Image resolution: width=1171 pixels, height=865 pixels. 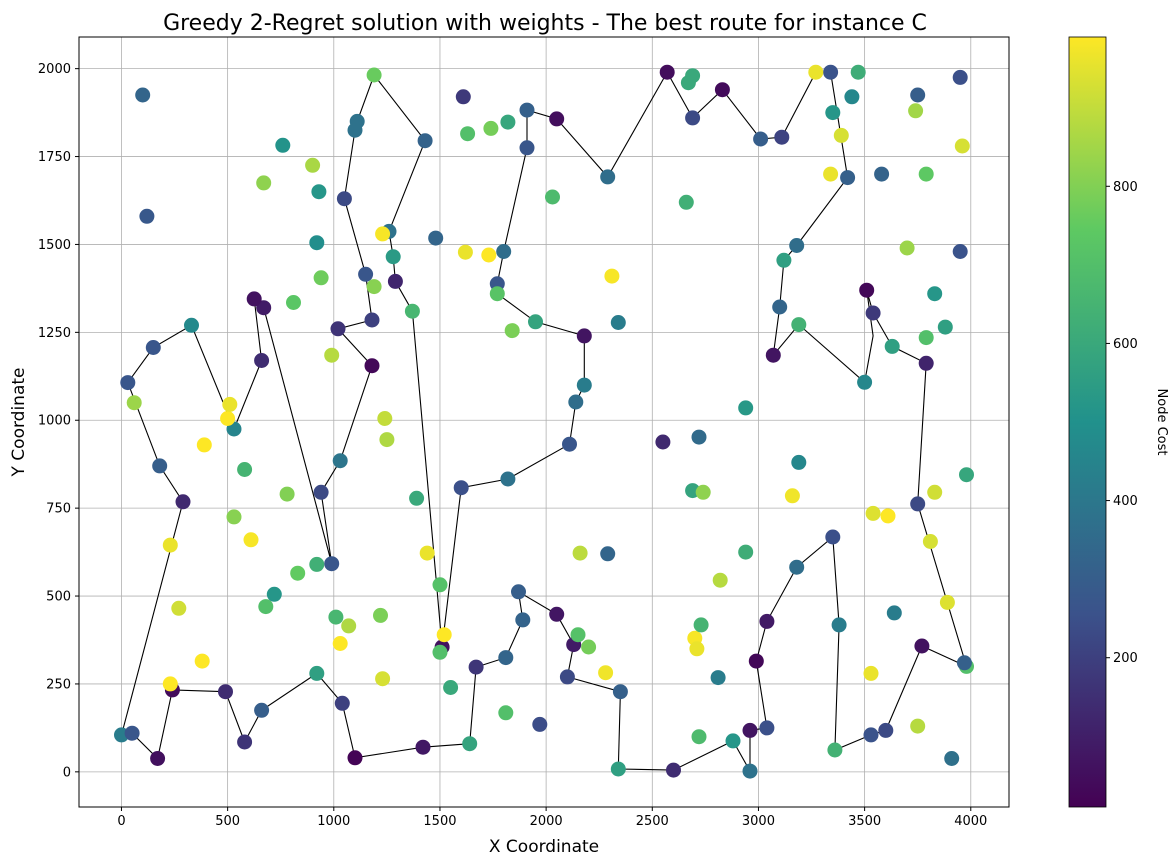 What do you see at coordinates (19, 423) in the screenshot?
I see `y-axis-label: Y Coordinate` at bounding box center [19, 423].